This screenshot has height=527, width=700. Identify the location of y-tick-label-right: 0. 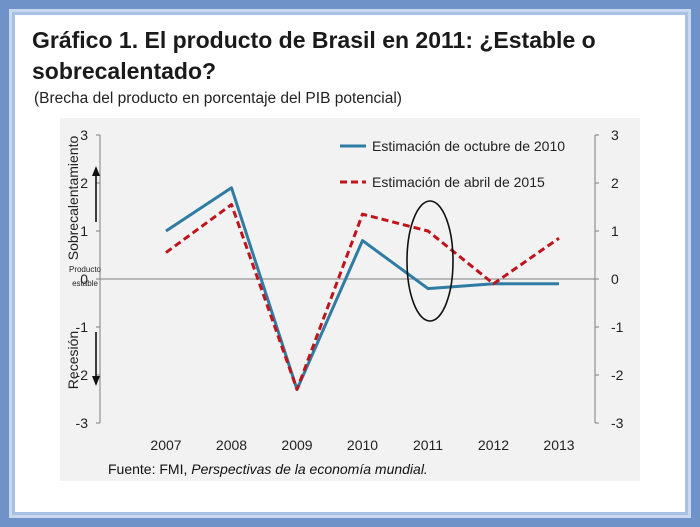
(615, 279).